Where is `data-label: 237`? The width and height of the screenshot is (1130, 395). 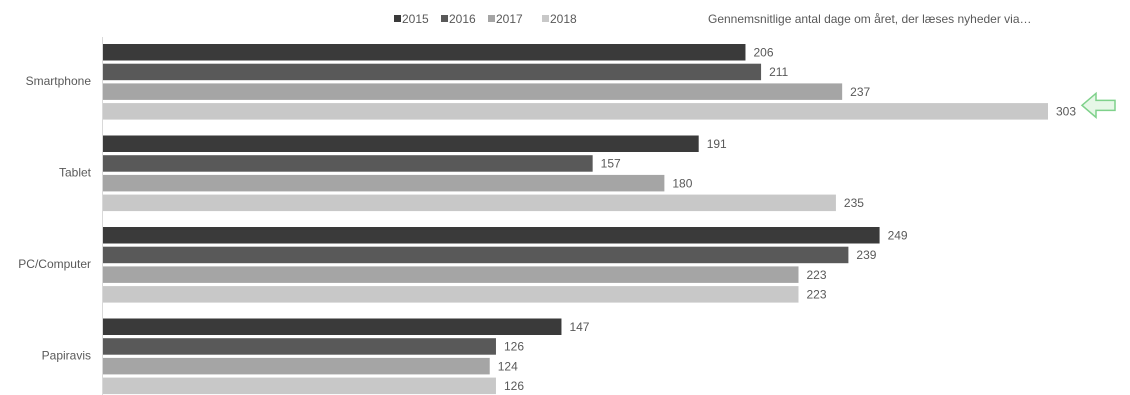
data-label: 237 is located at coordinates (860, 92).